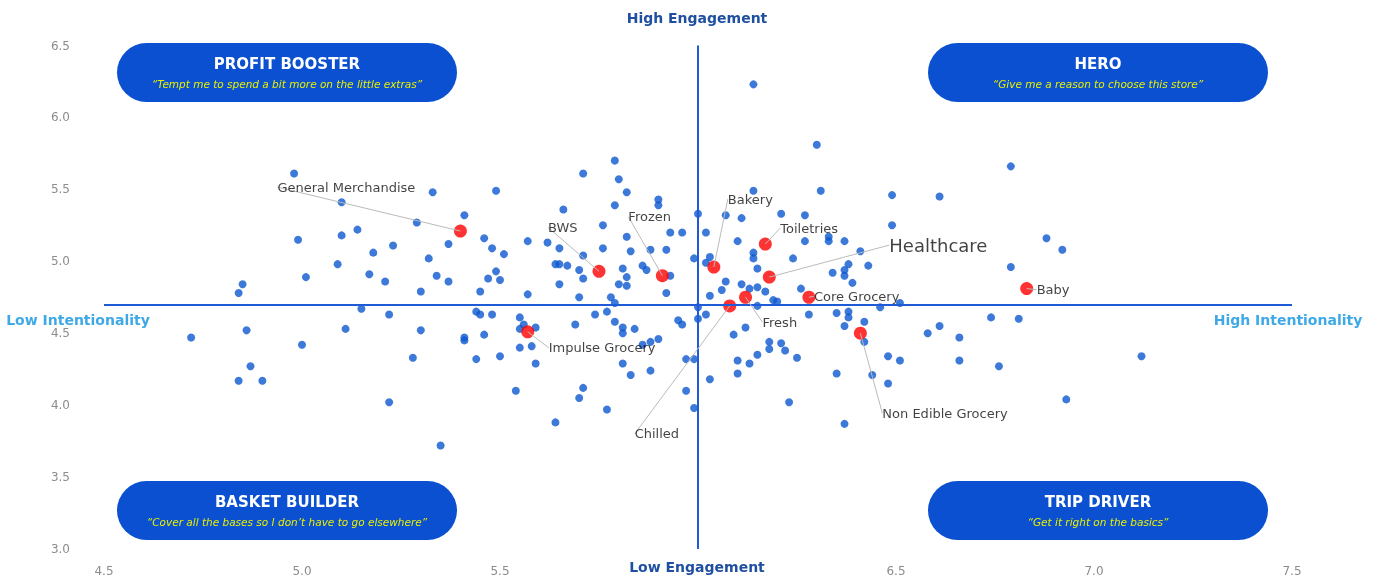 The height and width of the screenshot is (581, 1375). Describe the element at coordinates (1098, 522) in the screenshot. I see `annotation: “Get it right on the basics”` at that location.